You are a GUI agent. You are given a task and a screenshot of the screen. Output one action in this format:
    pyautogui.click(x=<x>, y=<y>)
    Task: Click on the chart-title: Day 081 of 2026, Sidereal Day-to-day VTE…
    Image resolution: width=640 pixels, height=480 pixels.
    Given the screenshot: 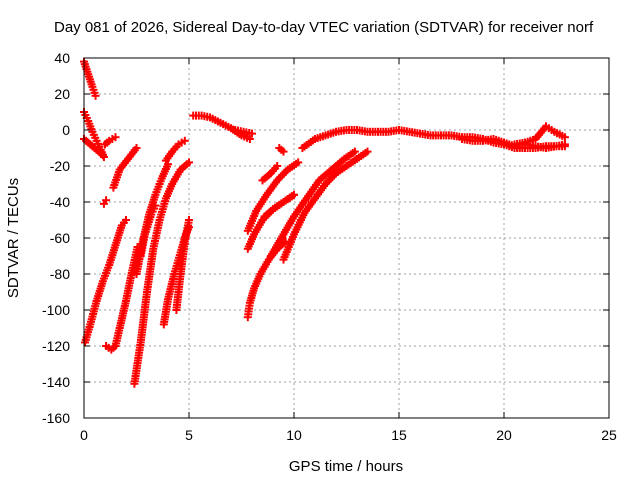 What is the action you would take?
    pyautogui.click(x=324, y=27)
    